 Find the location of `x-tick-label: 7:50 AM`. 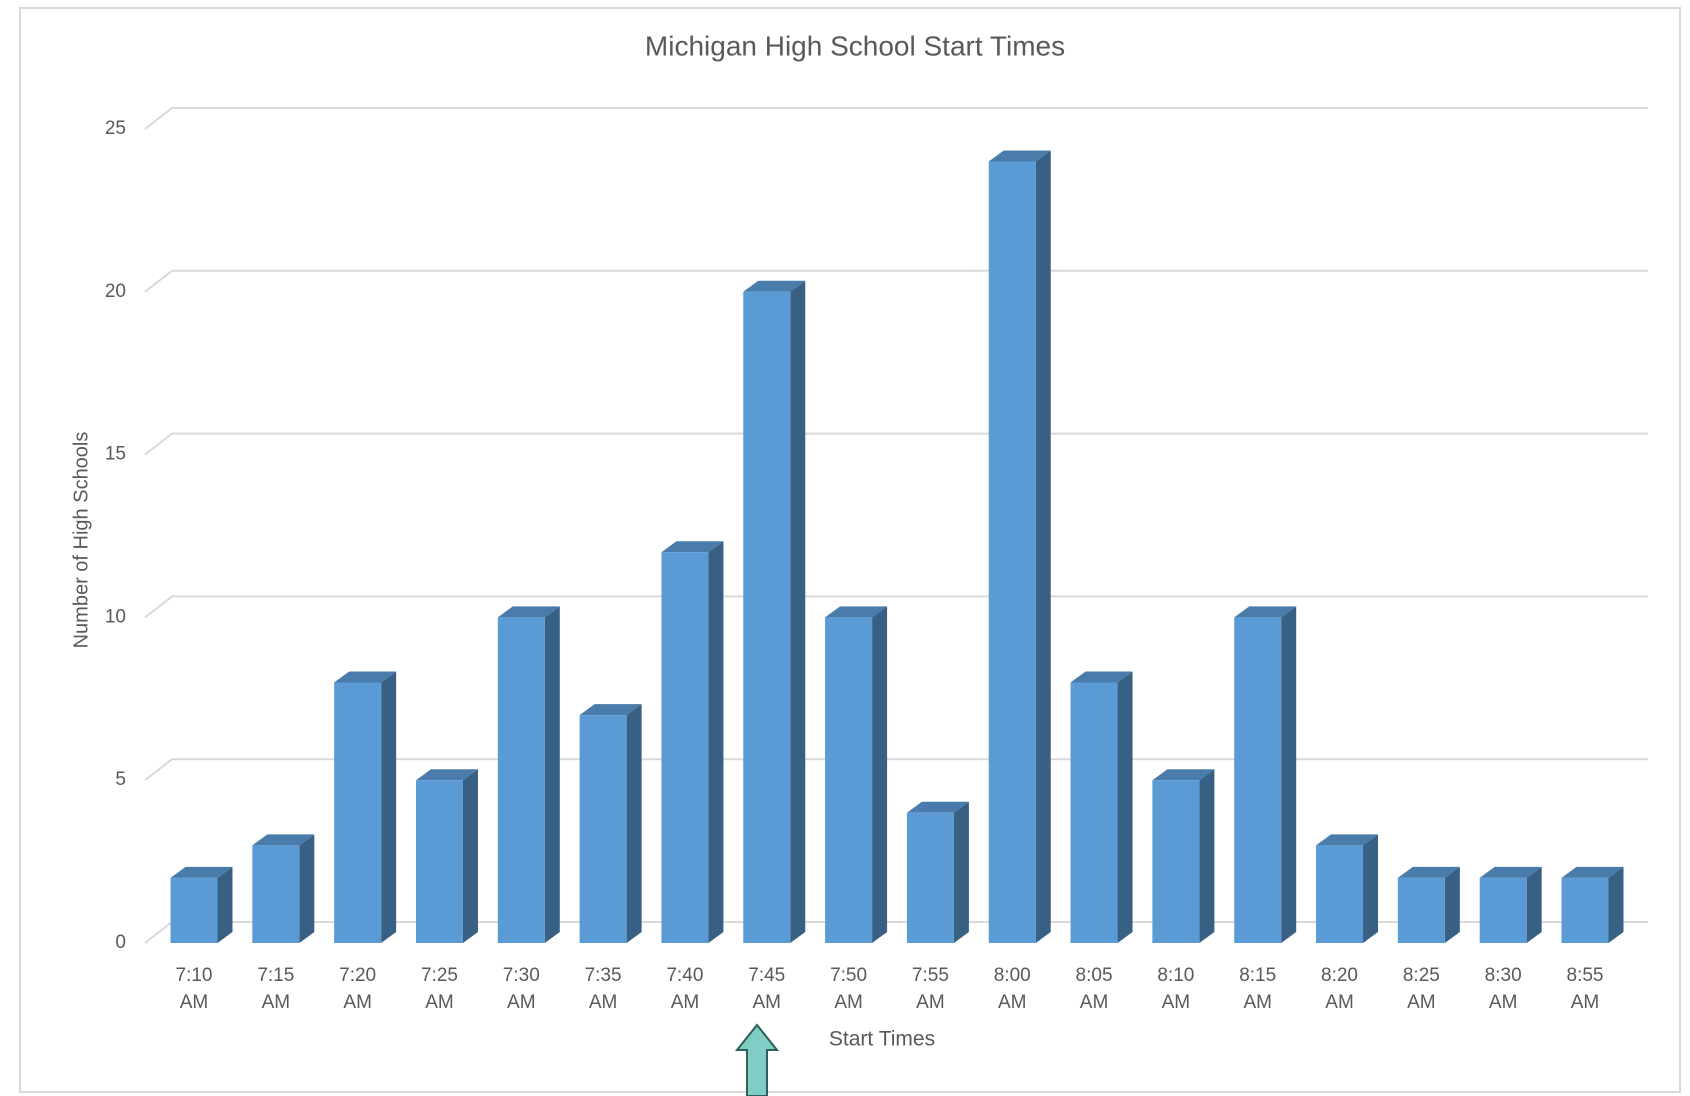

x-tick-label: 7:50 AM is located at coordinates (849, 989).